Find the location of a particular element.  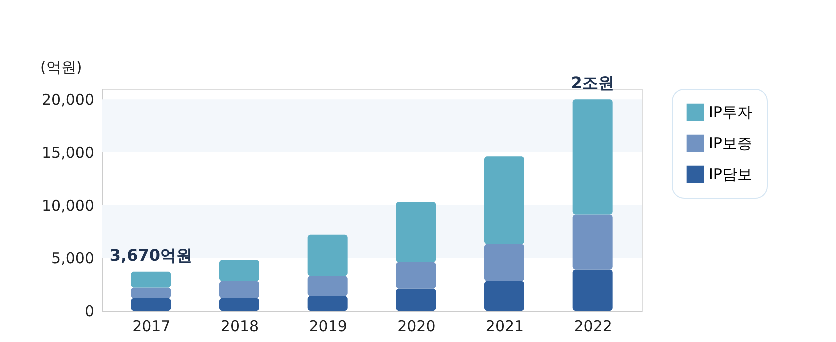

annotation: 2조원 is located at coordinates (592, 83).